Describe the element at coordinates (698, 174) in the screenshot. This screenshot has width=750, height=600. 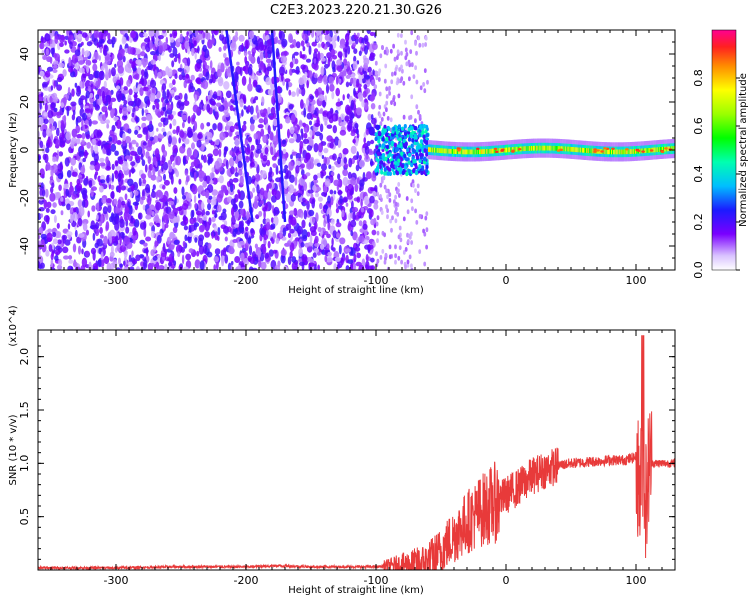
I see `colorbar-tick-label: 0.4` at that location.